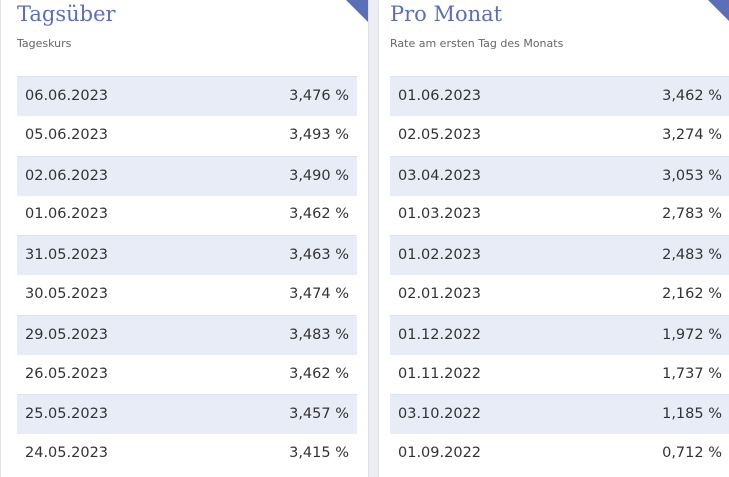 The width and height of the screenshot is (729, 477). Describe the element at coordinates (67, 453) in the screenshot. I see `date-cell: 24.05.2023` at that location.